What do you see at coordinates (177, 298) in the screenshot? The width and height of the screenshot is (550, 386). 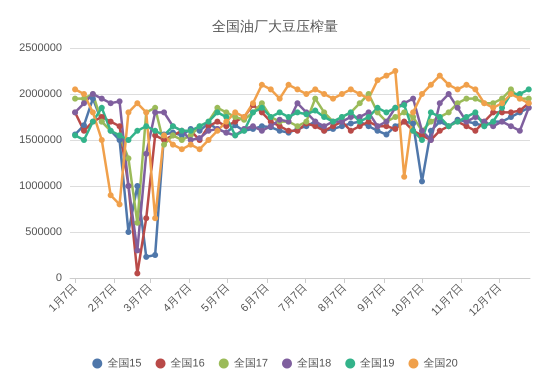 I see `x-tick-label: 4月7日` at bounding box center [177, 298].